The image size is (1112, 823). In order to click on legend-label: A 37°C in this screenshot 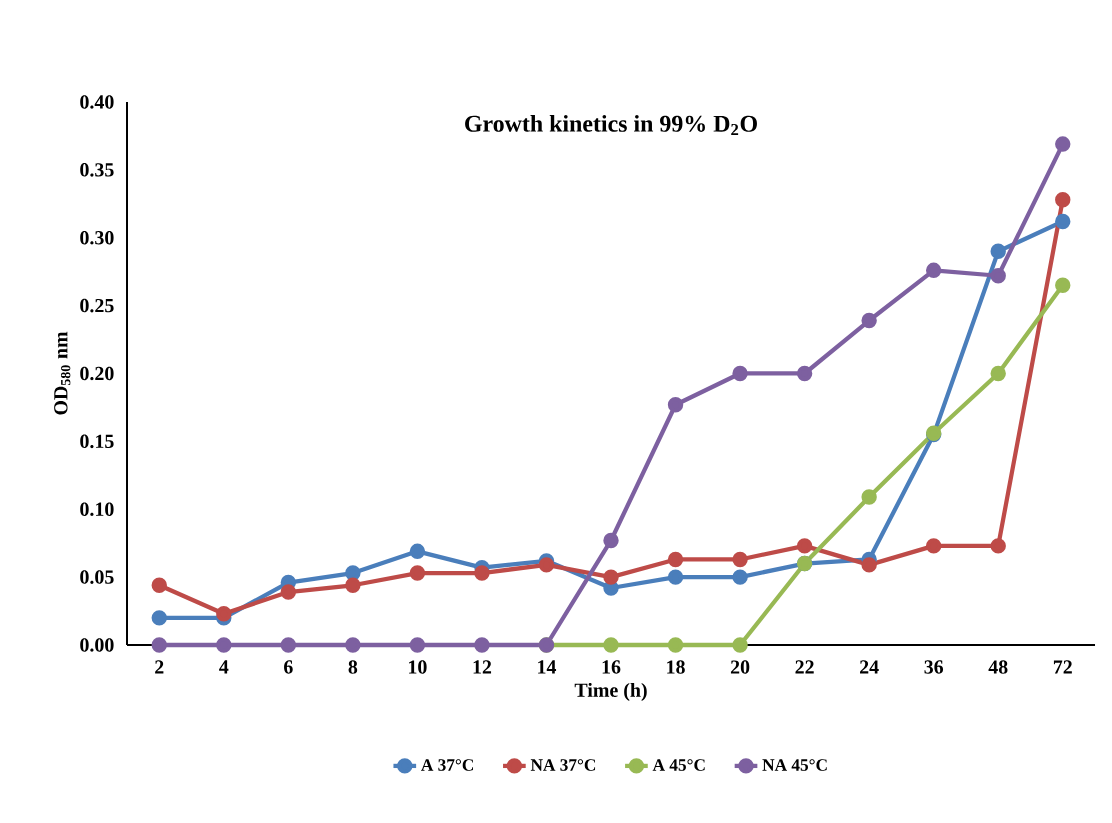, I will do `click(447, 765)`.